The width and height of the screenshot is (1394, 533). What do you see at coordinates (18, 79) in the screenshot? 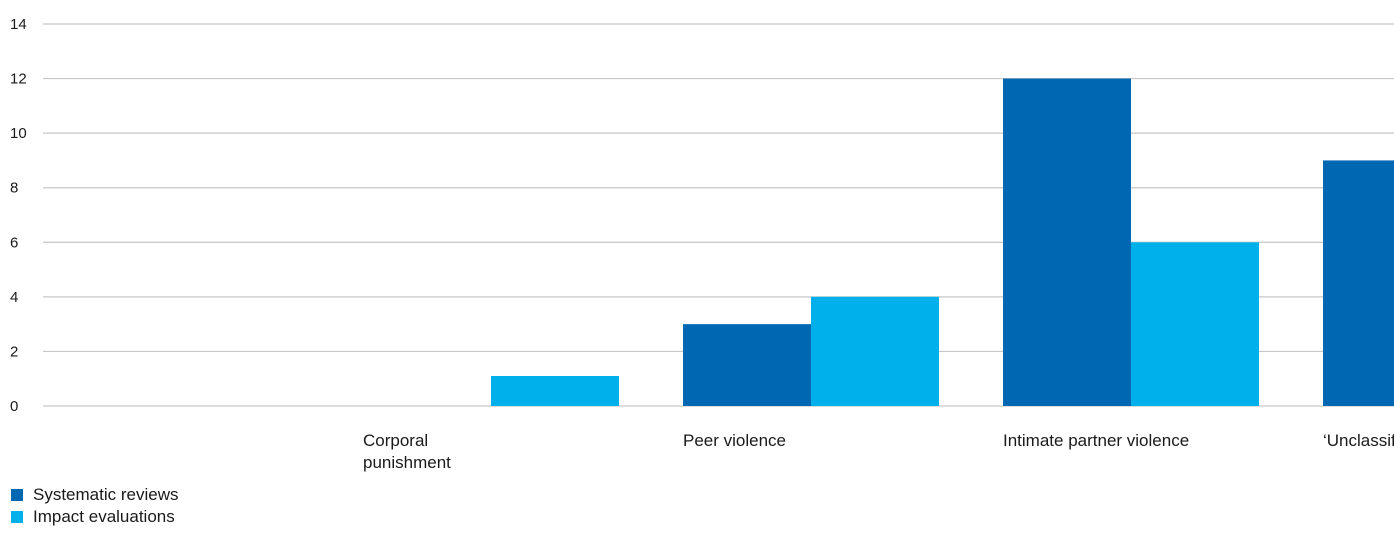
I see `y-tick-label: 12` at bounding box center [18, 79].